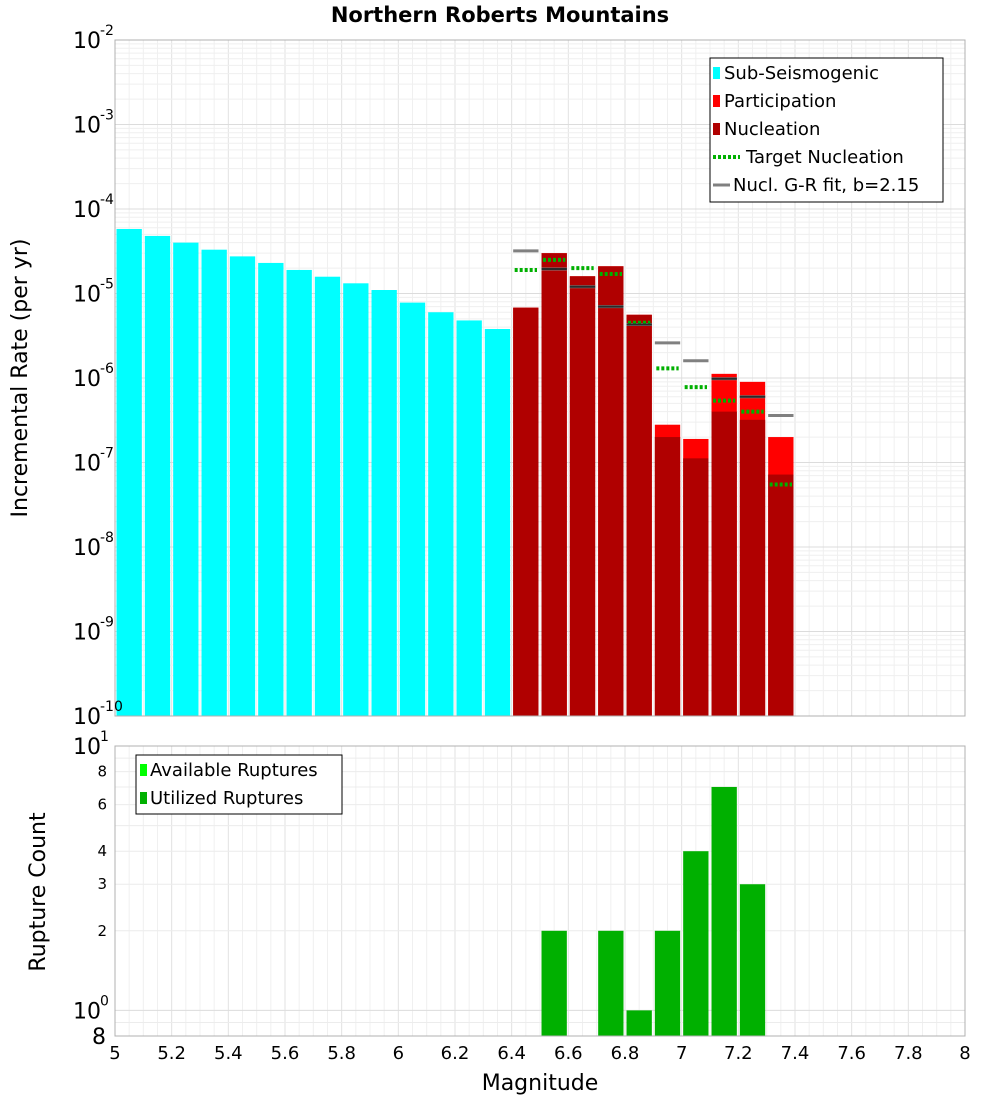 The height and width of the screenshot is (1100, 1000). I want to click on x-tick-label: 6.8, so click(625, 1053).